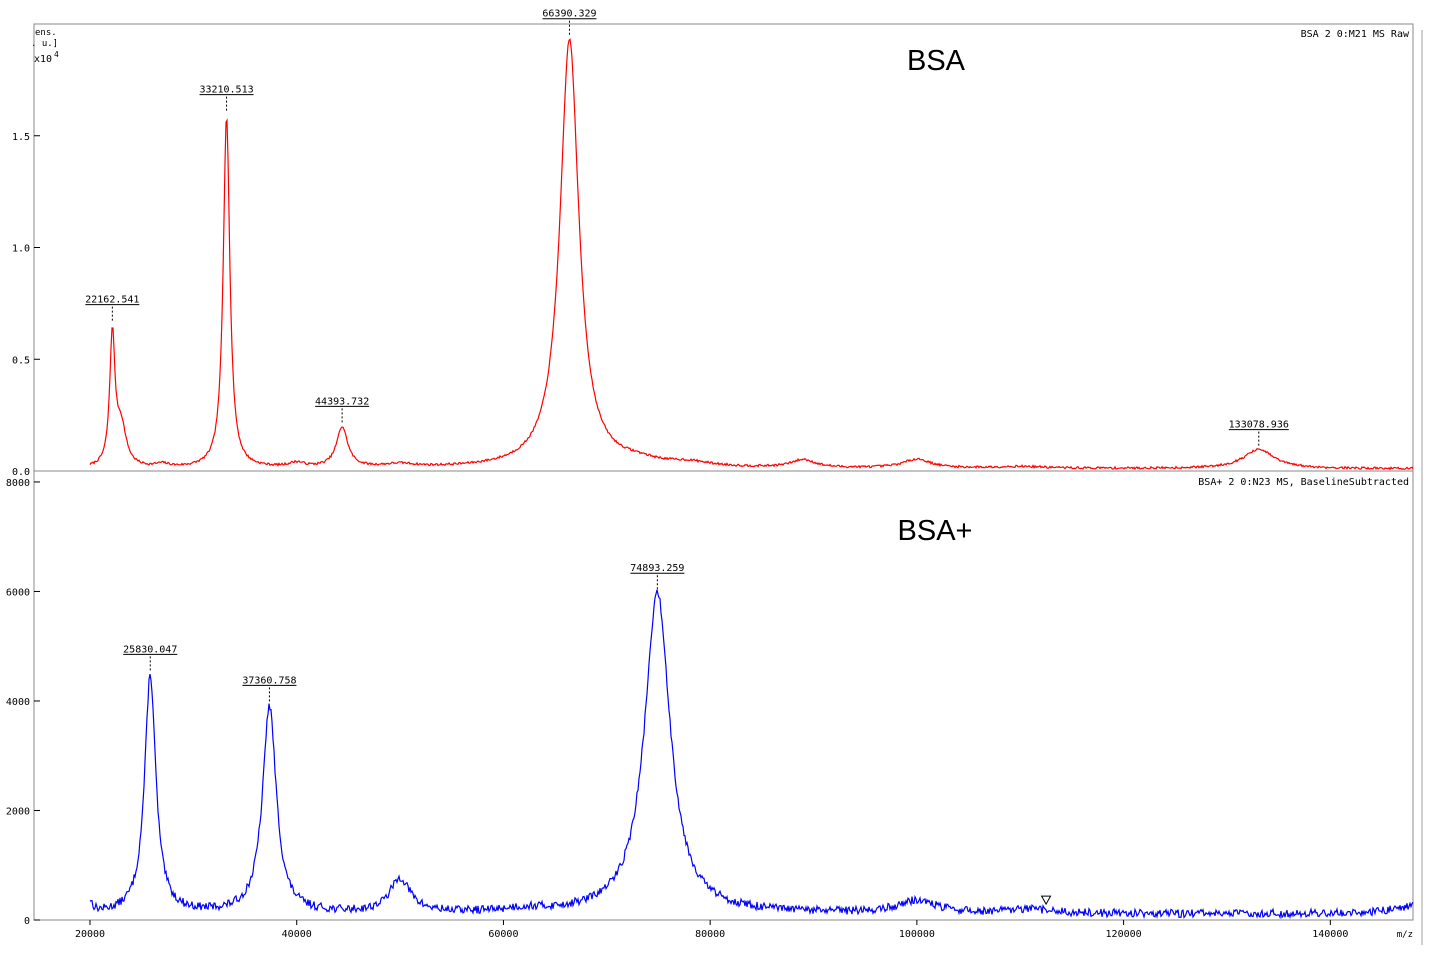 The image size is (1444, 969). What do you see at coordinates (1355, 34) in the screenshot?
I see `bsa-info-text: BSA 2 0:M21 MS Raw` at bounding box center [1355, 34].